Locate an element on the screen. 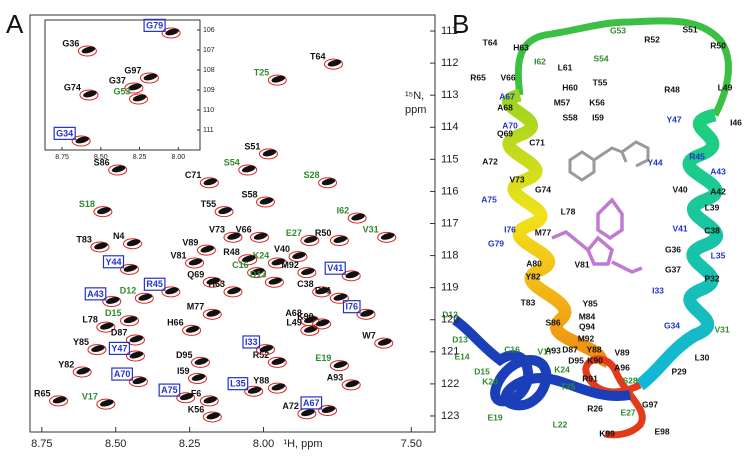 The width and height of the screenshot is (750, 456). peak-label: H66 is located at coordinates (175, 323).